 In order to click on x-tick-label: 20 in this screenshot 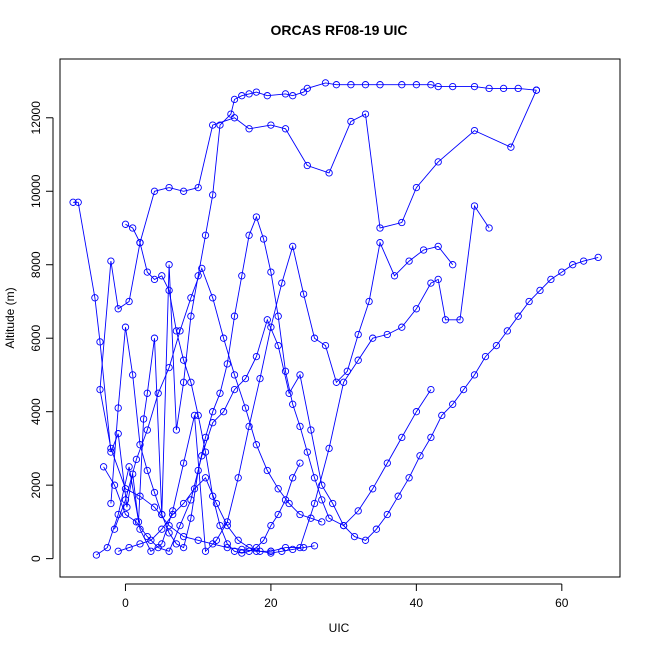, I will do `click(271, 603)`.